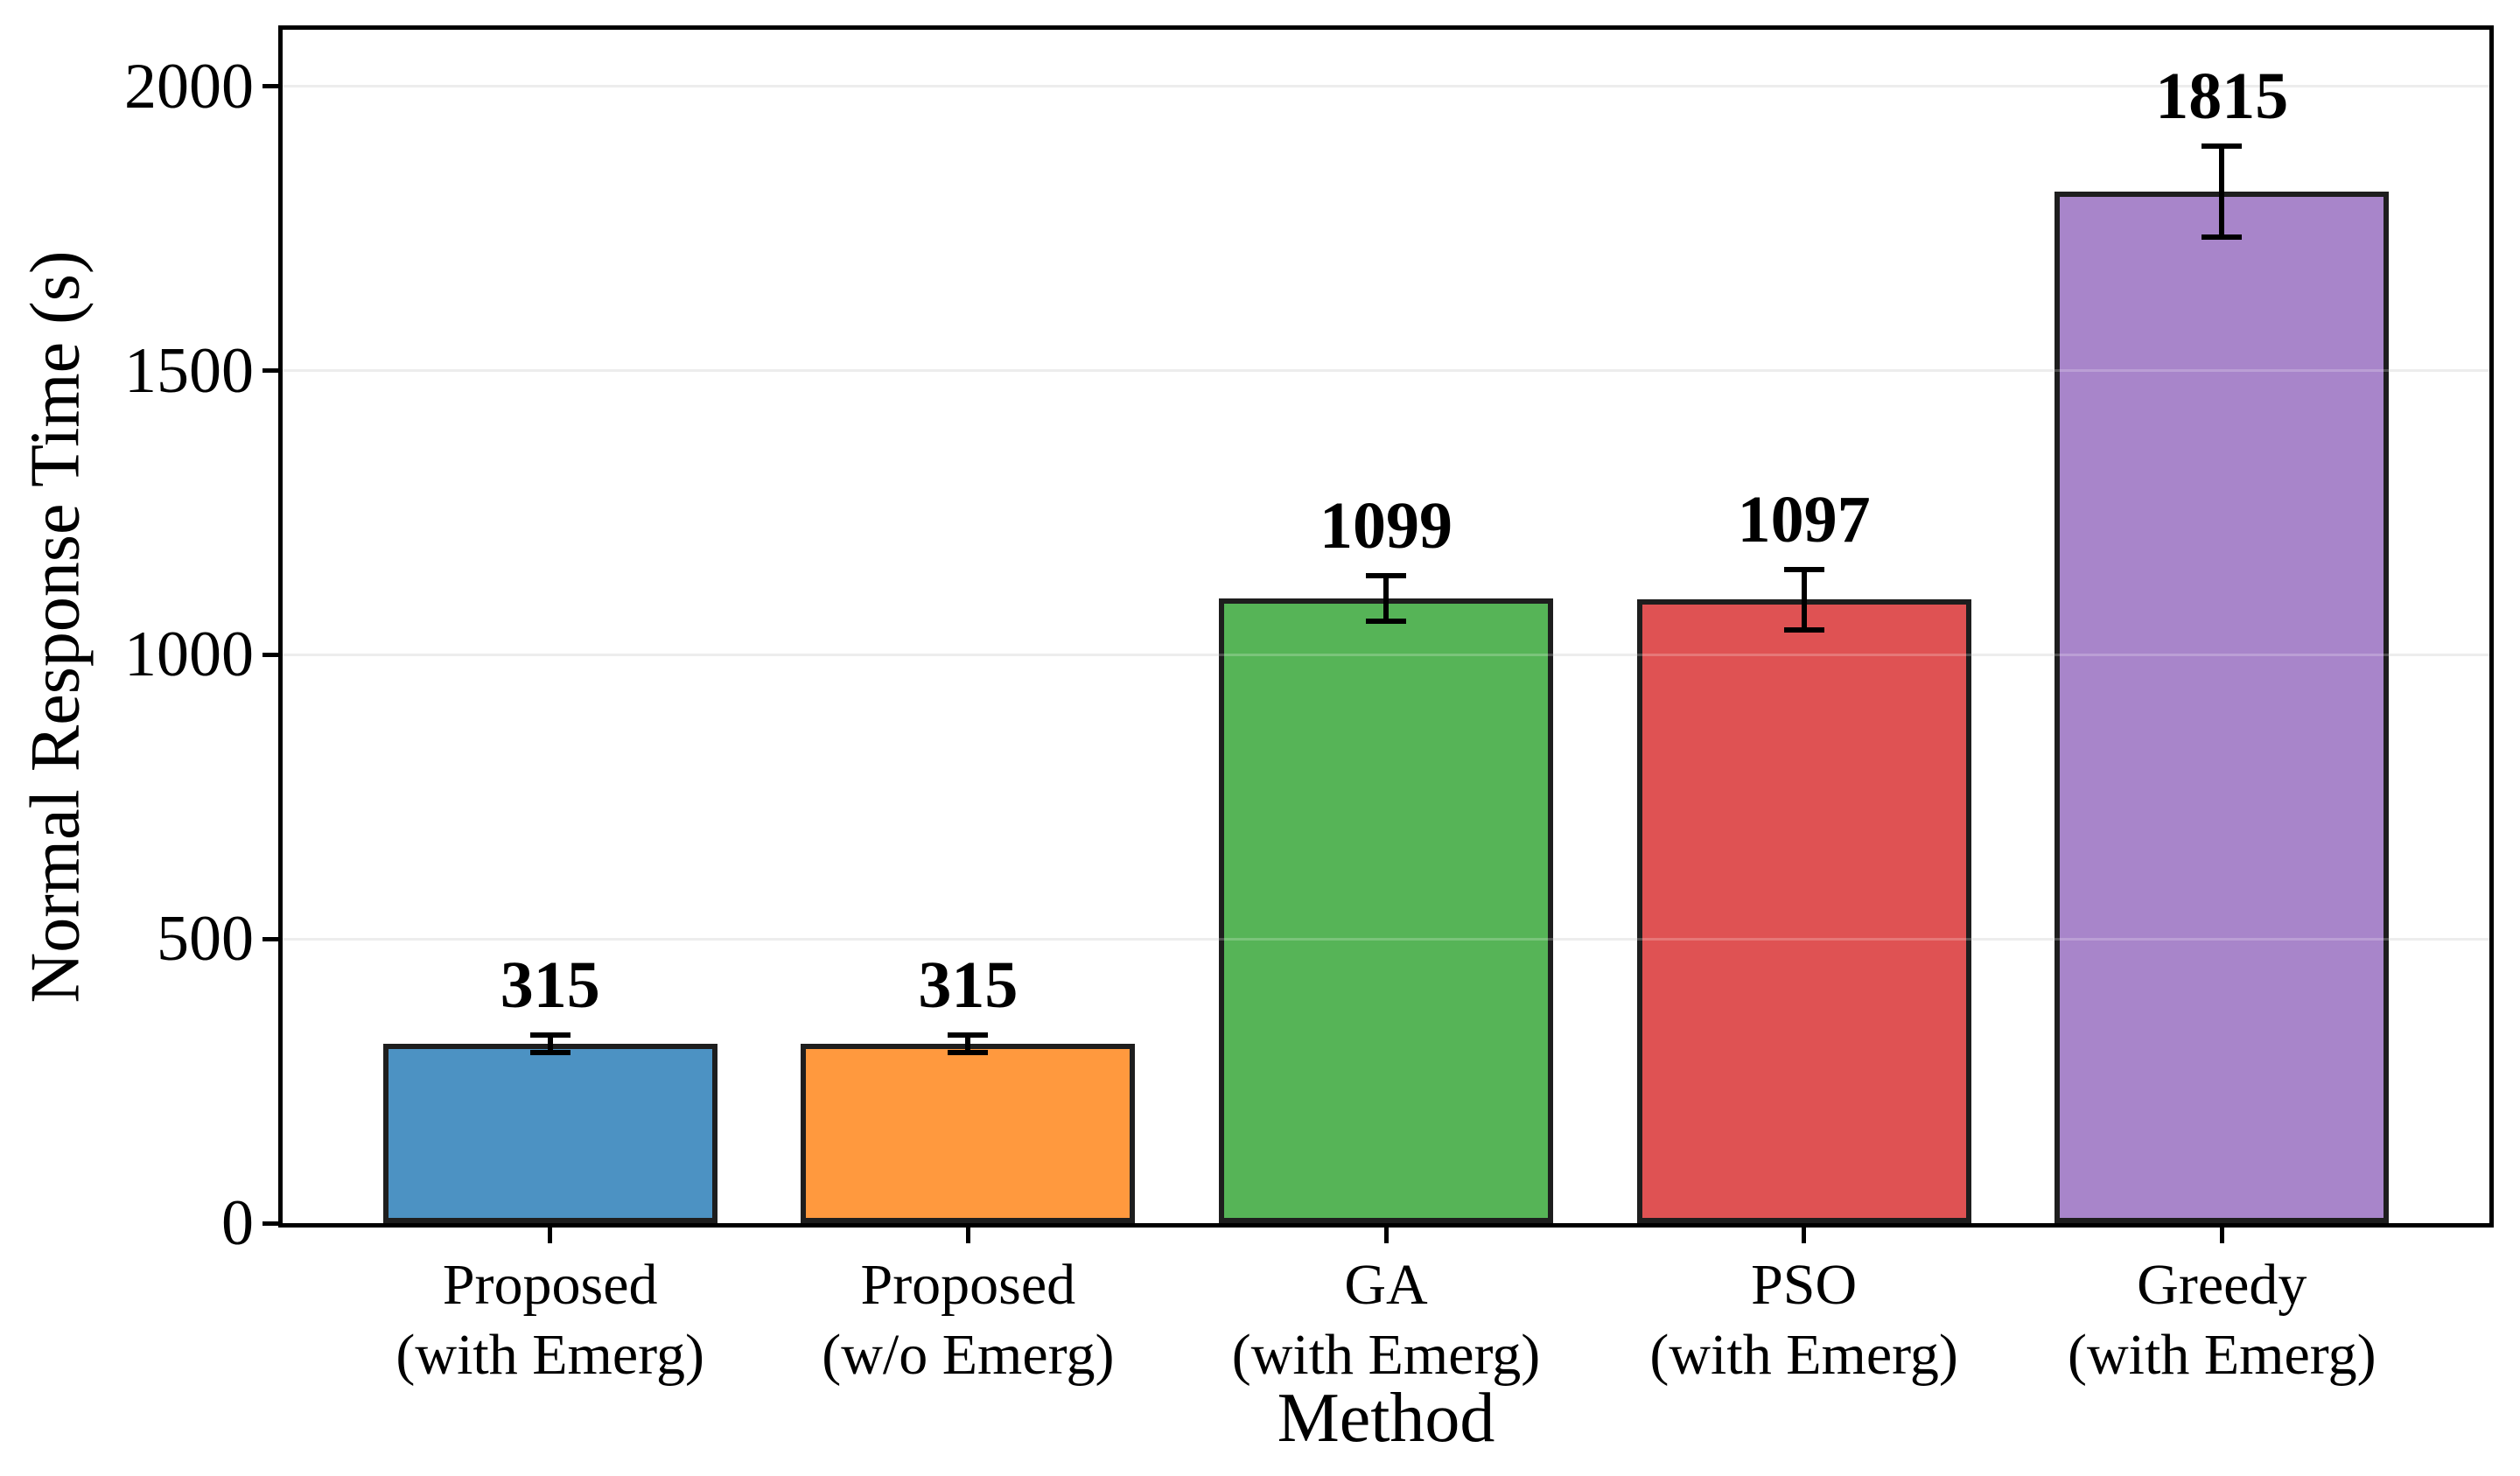 Image resolution: width=2520 pixels, height=1476 pixels. I want to click on y-tick-label-1000: 1000, so click(189, 655).